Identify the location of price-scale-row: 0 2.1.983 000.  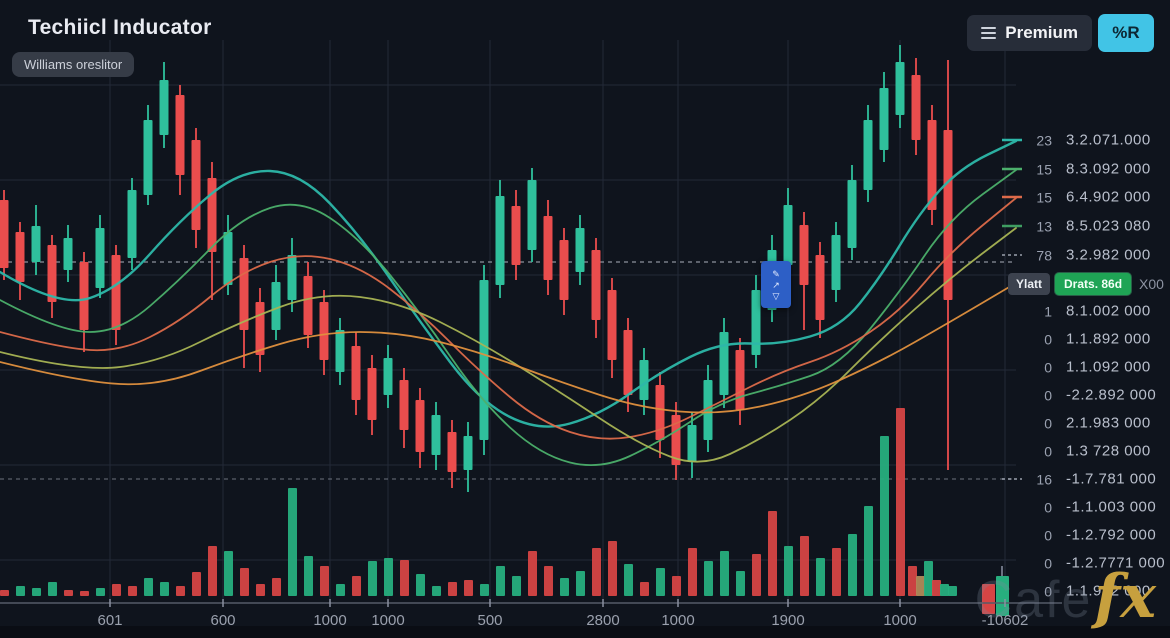
(1097, 423).